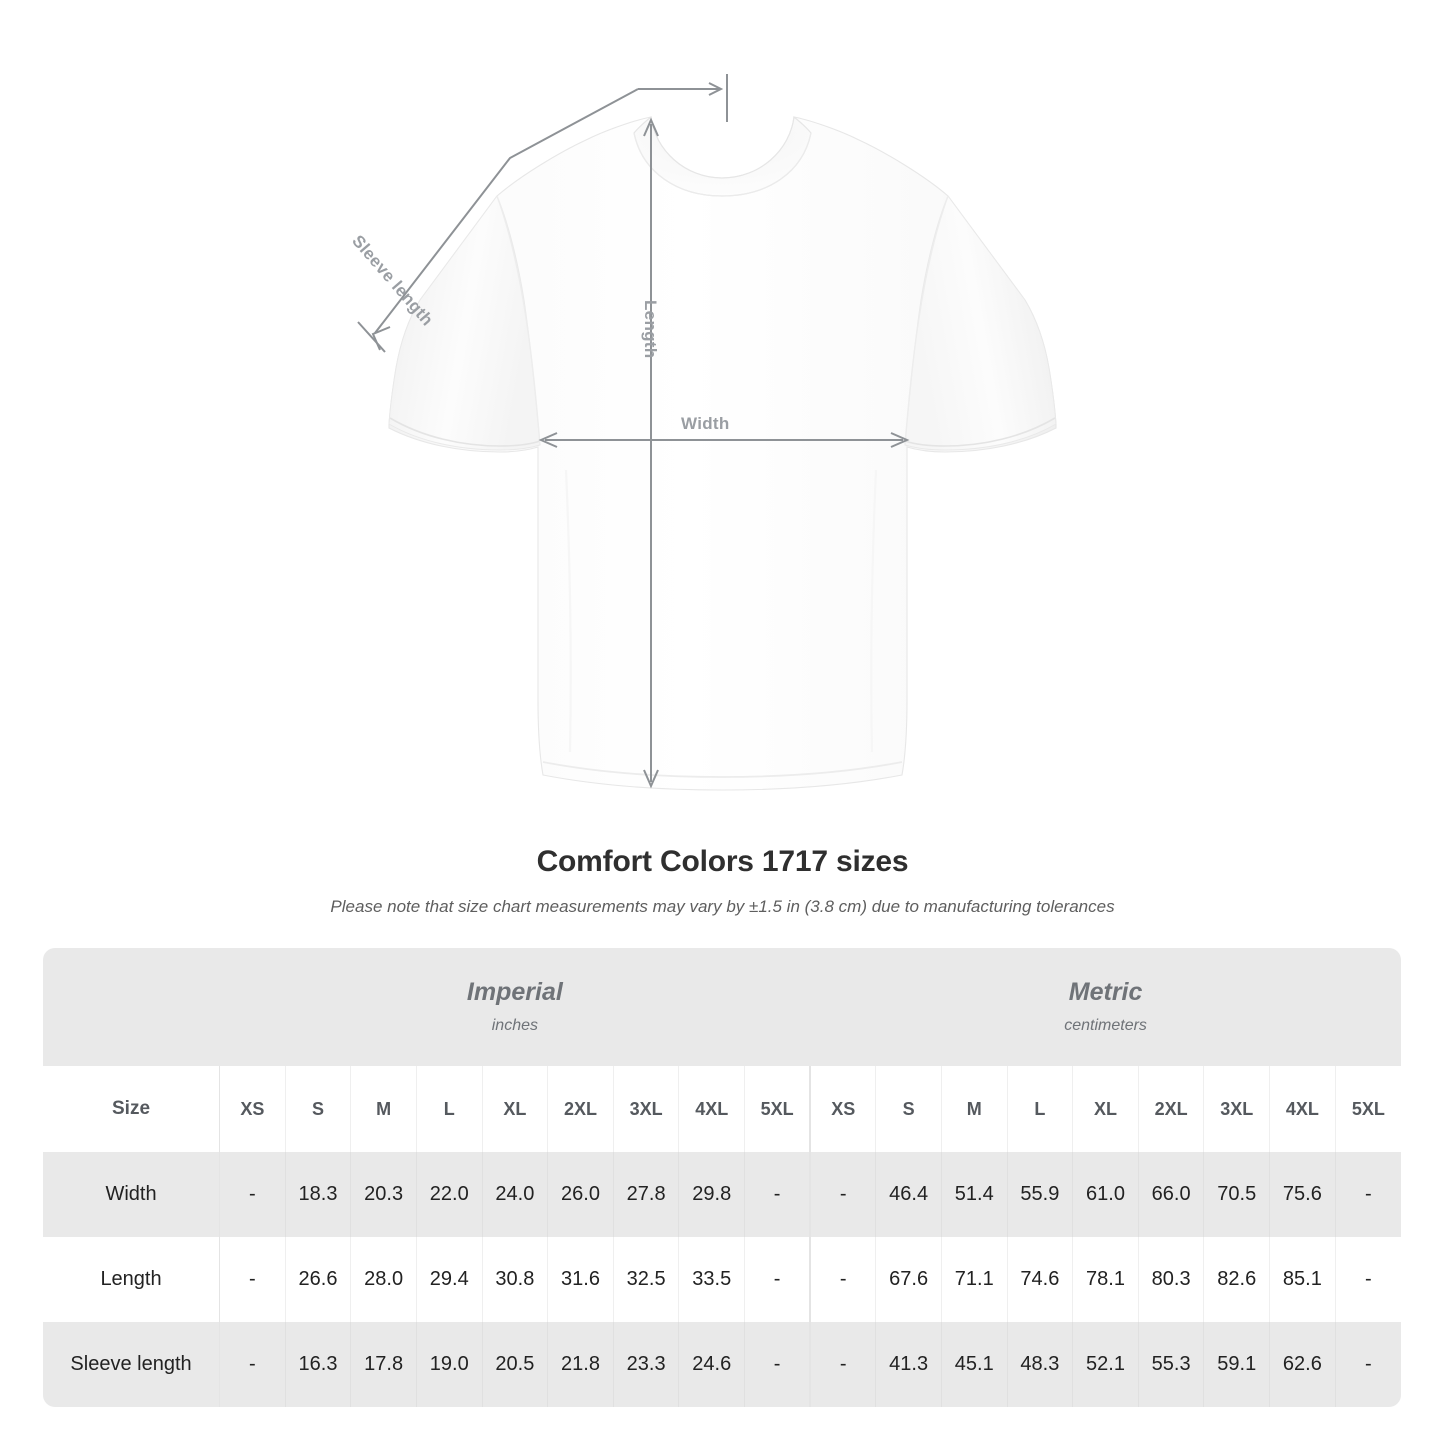 Image resolution: width=1445 pixels, height=1445 pixels. Describe the element at coordinates (449, 1279) in the screenshot. I see `cell-length-imperial-l: 29.4` at that location.